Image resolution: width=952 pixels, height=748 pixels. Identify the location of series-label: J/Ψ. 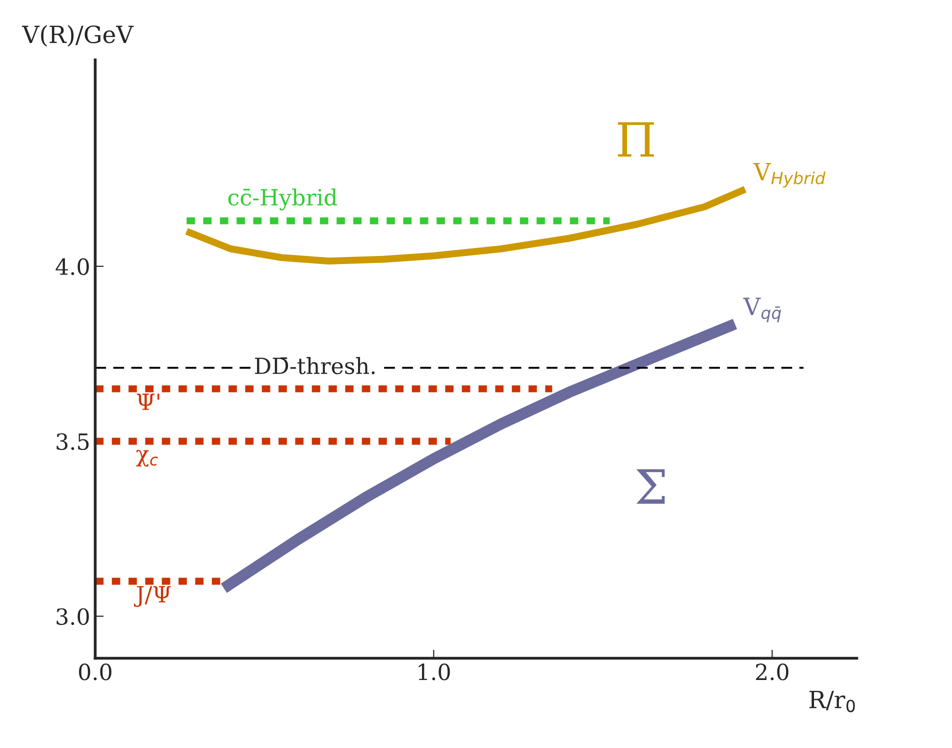
(152, 596).